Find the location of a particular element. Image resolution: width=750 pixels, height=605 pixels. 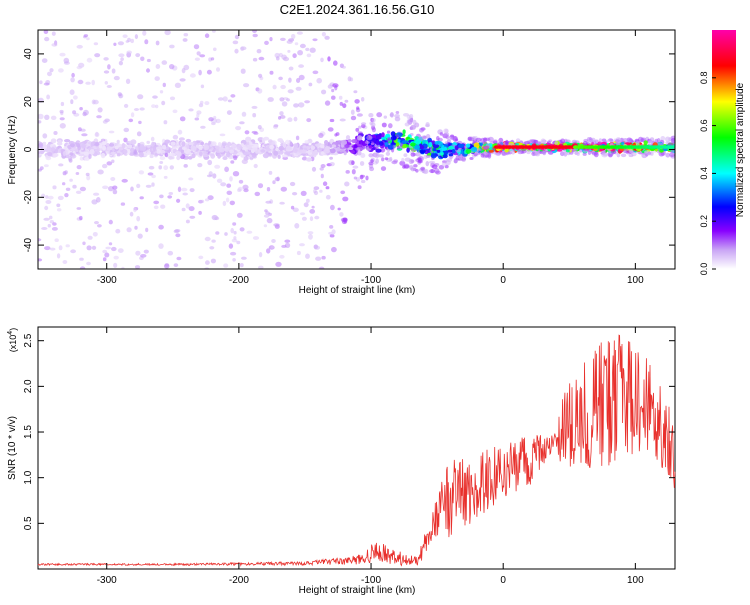

snr-y-axis-label: SNR (10 * v/v) is located at coordinates (12, 448).